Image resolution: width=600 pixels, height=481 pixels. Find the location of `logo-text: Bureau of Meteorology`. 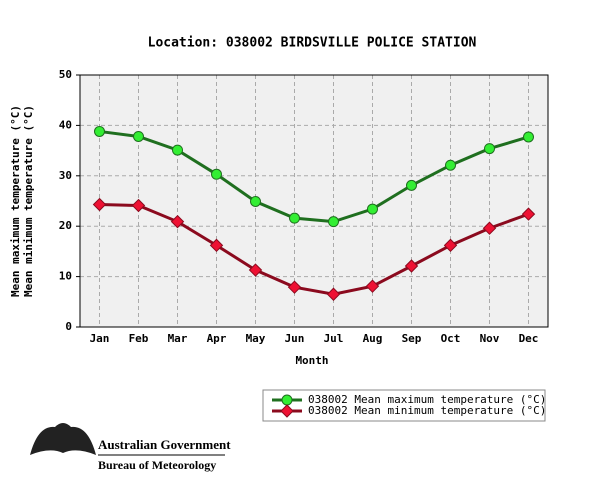

logo-text: Bureau of Meteorology is located at coordinates (157, 465).